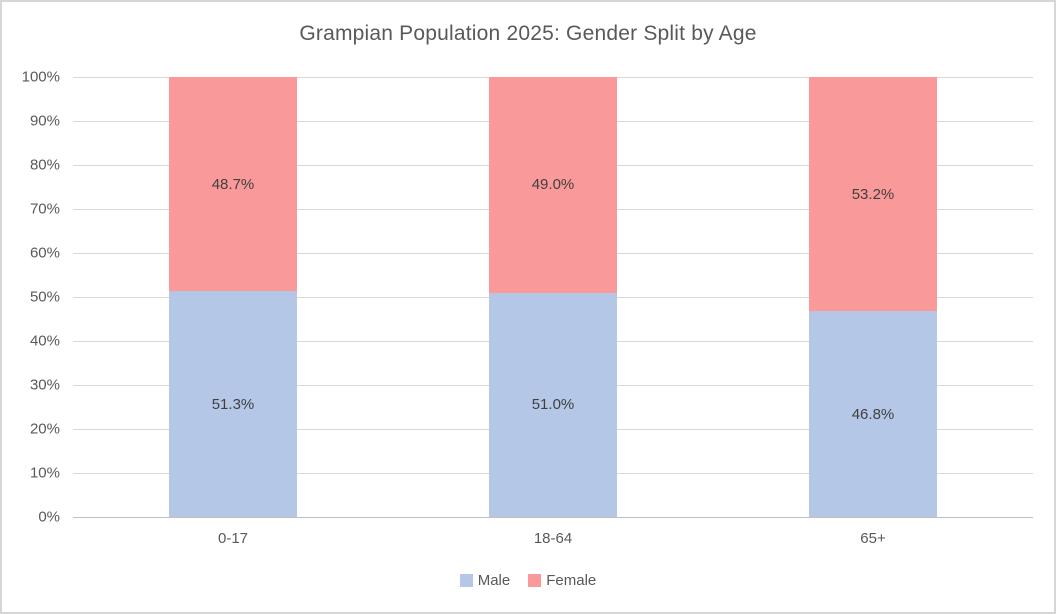  What do you see at coordinates (494, 580) in the screenshot?
I see `legend-label-male: Male` at bounding box center [494, 580].